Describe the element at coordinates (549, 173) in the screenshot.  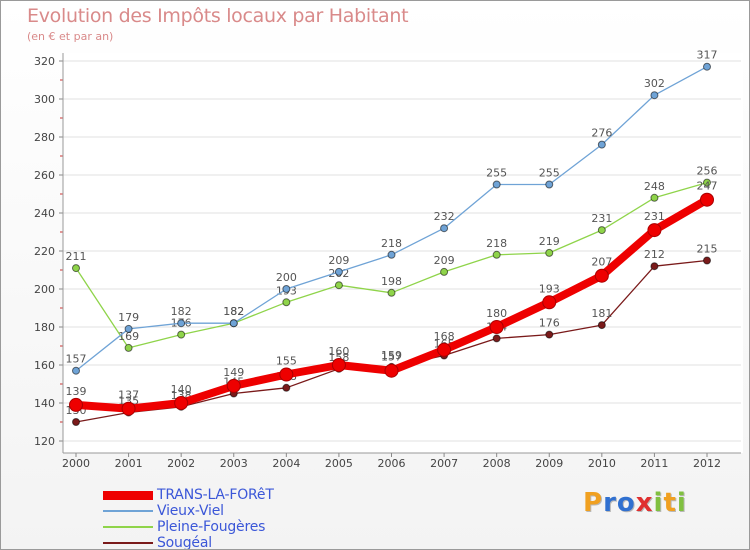
I see `data-label: 255` at that location.